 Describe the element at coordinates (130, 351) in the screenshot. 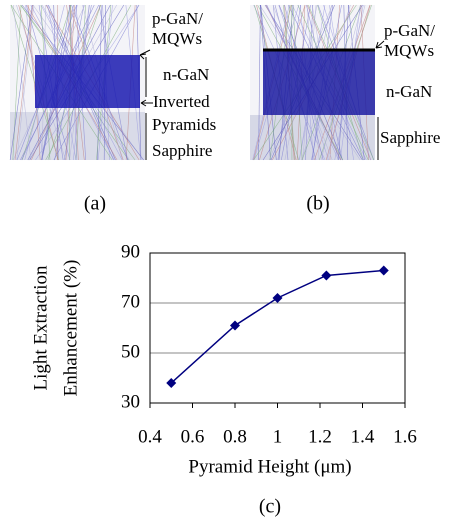

I see `y-tick-label: 50` at that location.